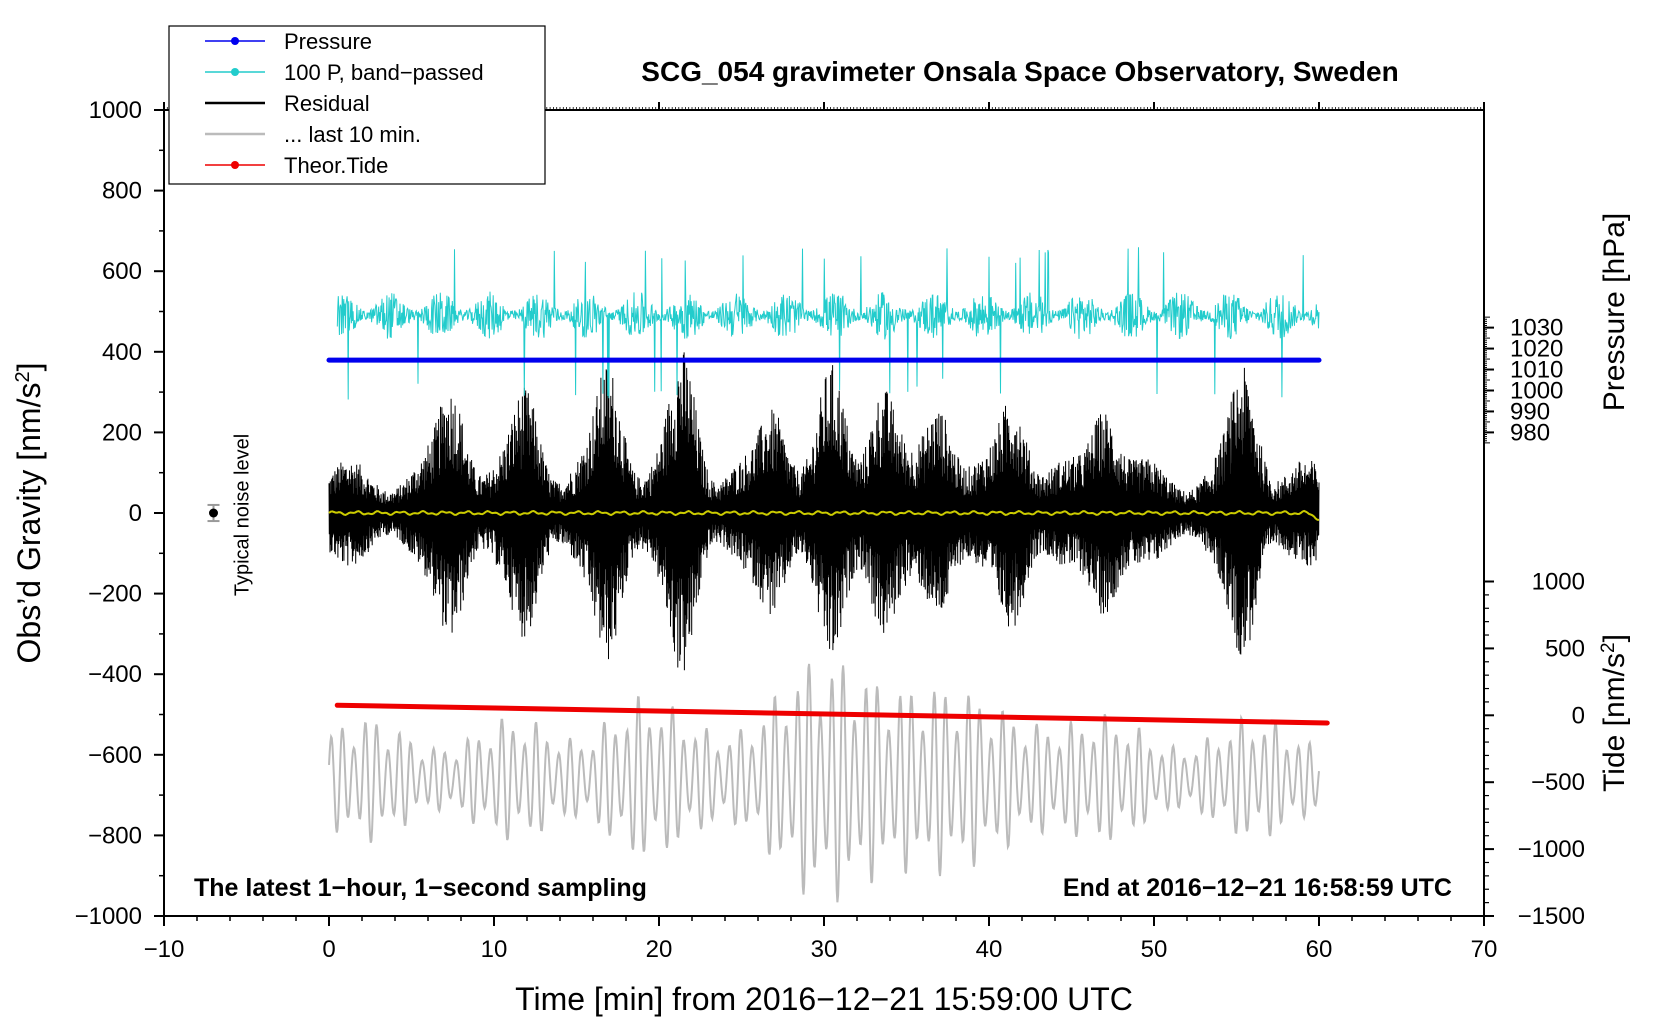  I want to click on x-tick-label: 60, so click(1319, 949).